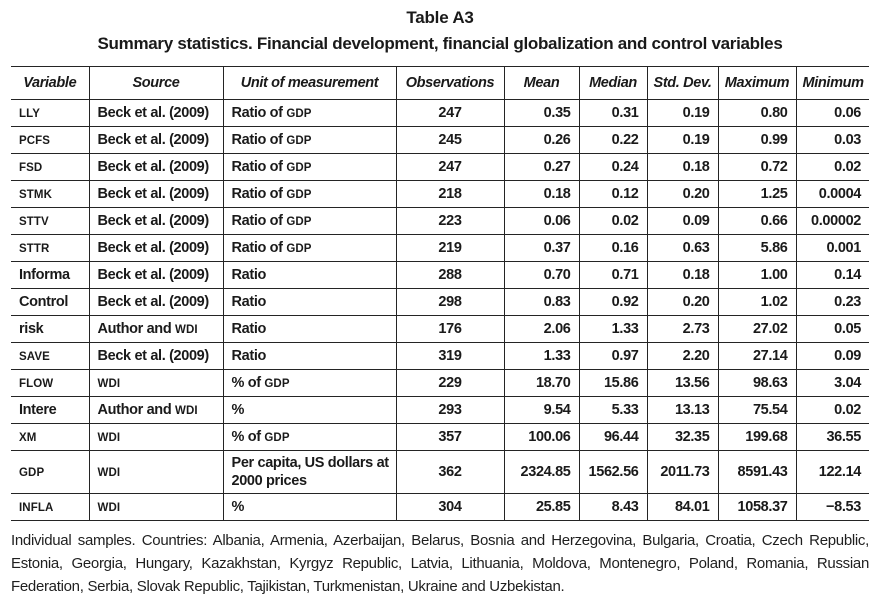 The height and width of the screenshot is (606, 879). I want to click on column-header-variable: Variable, so click(50, 83).